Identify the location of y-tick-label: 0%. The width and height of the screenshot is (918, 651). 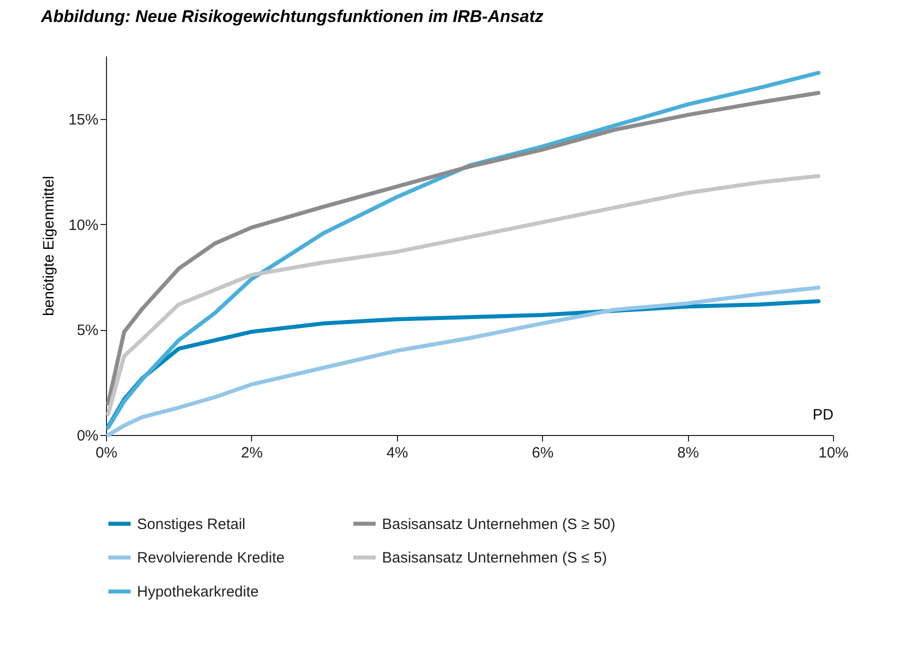
(87, 436).